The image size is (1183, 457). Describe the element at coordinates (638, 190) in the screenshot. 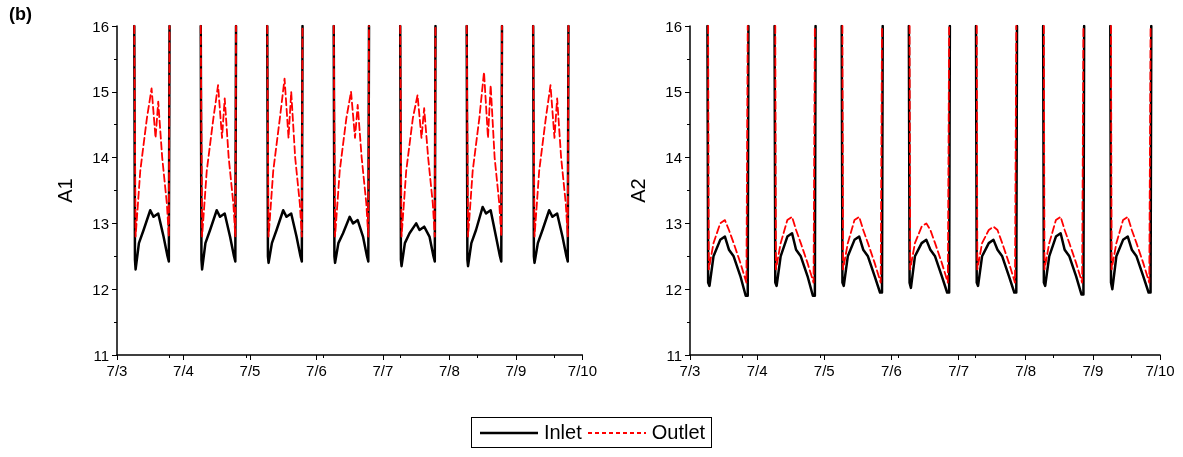

I see `y-axis-title: A2` at that location.